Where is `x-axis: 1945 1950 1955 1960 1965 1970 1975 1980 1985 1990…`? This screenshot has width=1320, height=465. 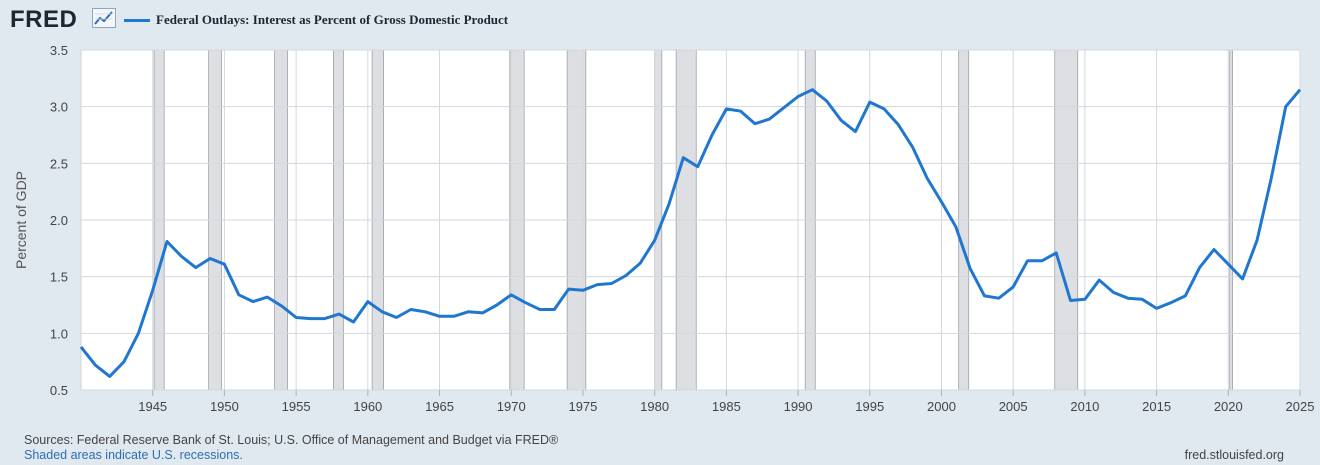
x-axis: 1945 1950 1955 1960 1965 1970 1975 1980 1985 1990… is located at coordinates (726, 402).